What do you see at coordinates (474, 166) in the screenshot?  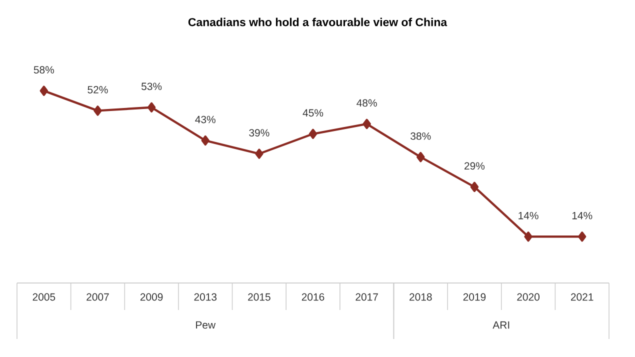 I see `data-label: 29%` at bounding box center [474, 166].